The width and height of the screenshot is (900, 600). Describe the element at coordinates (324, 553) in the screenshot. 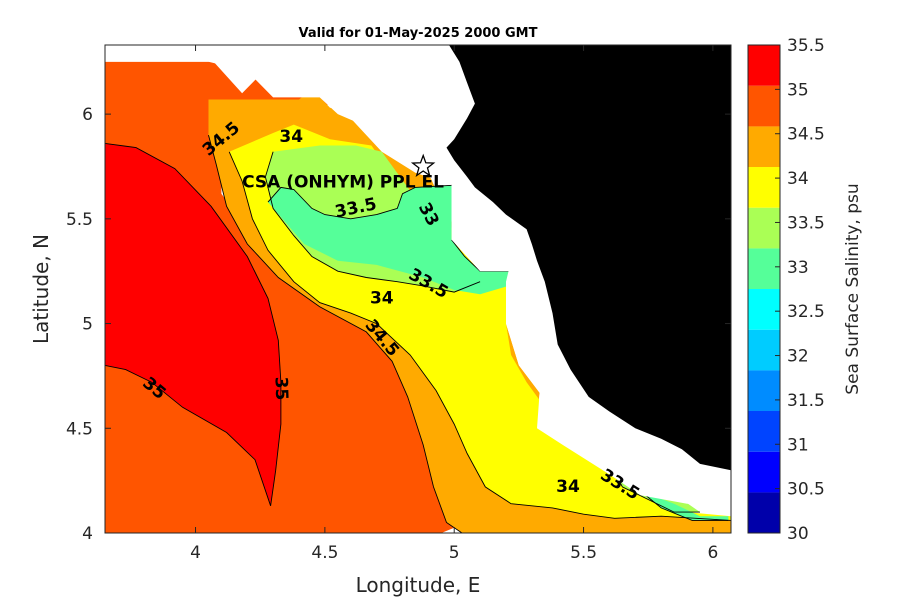

I see `x-tick-label: 4.5` at that location.